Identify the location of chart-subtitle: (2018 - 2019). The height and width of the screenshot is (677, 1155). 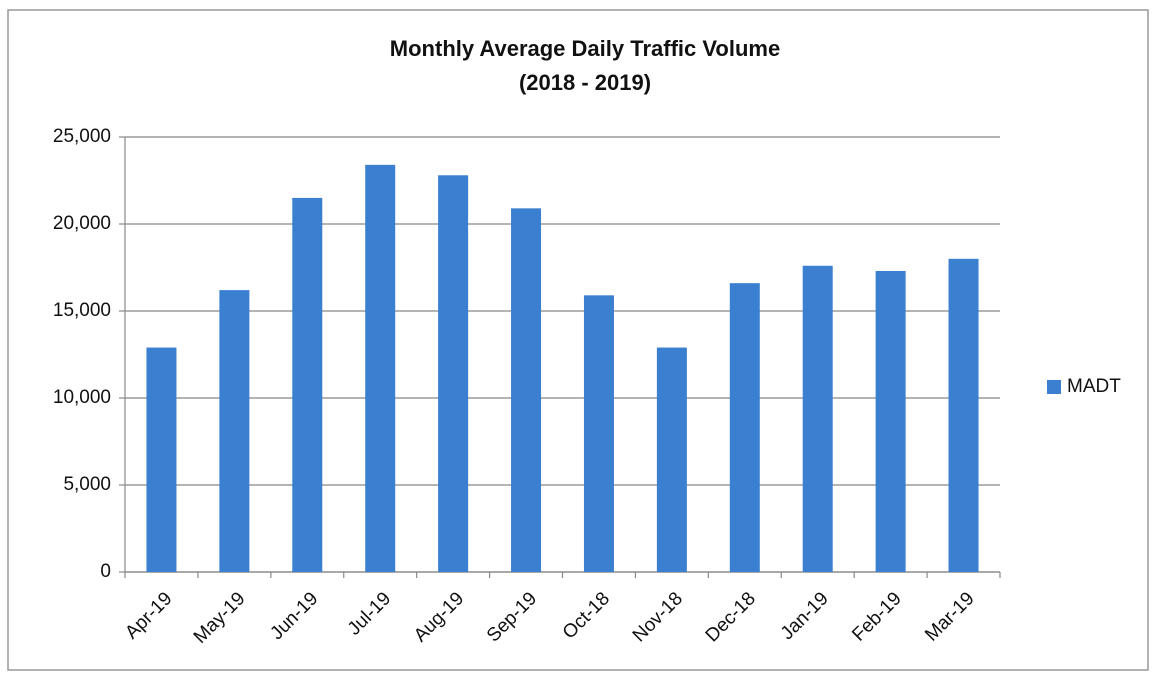
(585, 82).